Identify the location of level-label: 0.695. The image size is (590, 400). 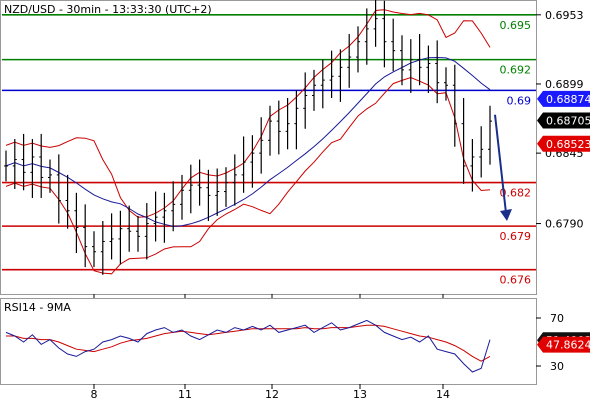
(516, 25).